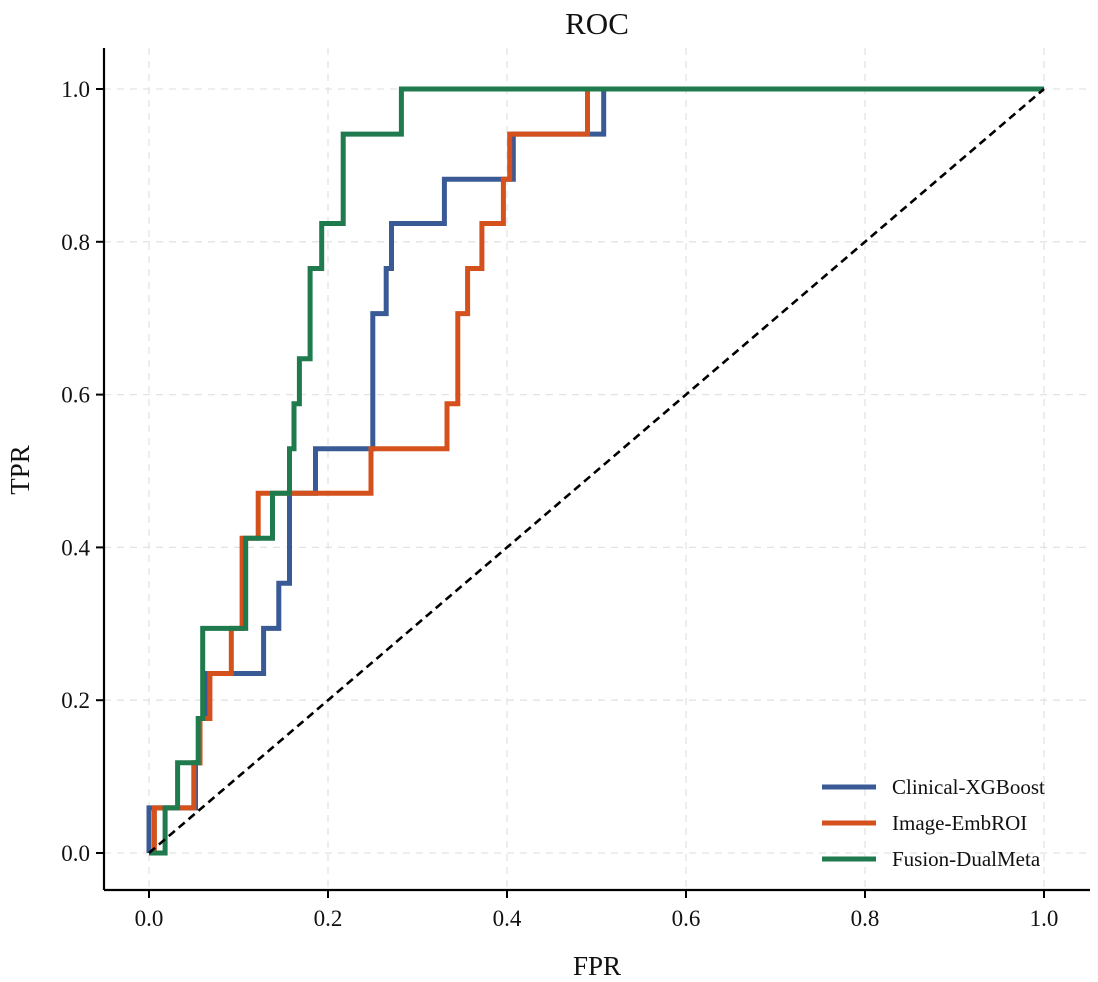  What do you see at coordinates (968, 787) in the screenshot?
I see `legend-label-clinical-xgboost: Clinical-XGBoost` at bounding box center [968, 787].